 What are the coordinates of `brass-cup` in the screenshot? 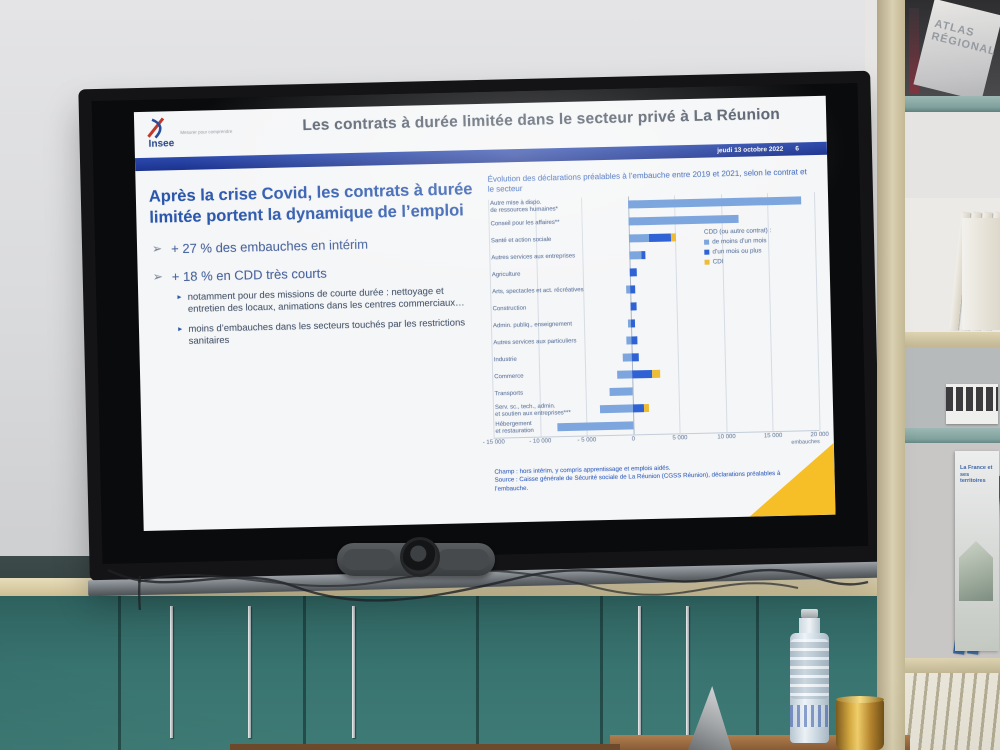 It's located at (860, 723).